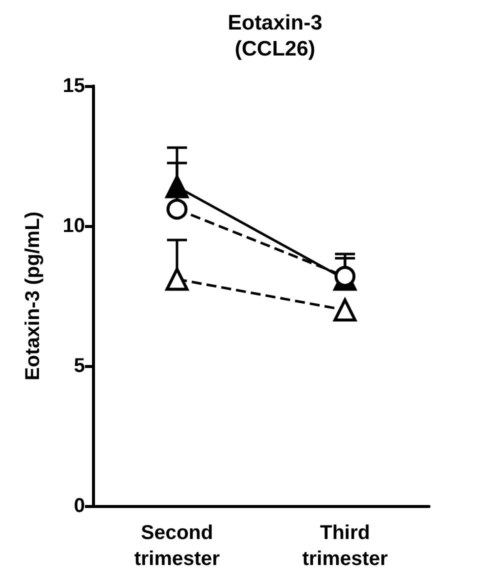 This screenshot has height=587, width=482. What do you see at coordinates (79, 366) in the screenshot?
I see `y-tick-label: 5` at bounding box center [79, 366].